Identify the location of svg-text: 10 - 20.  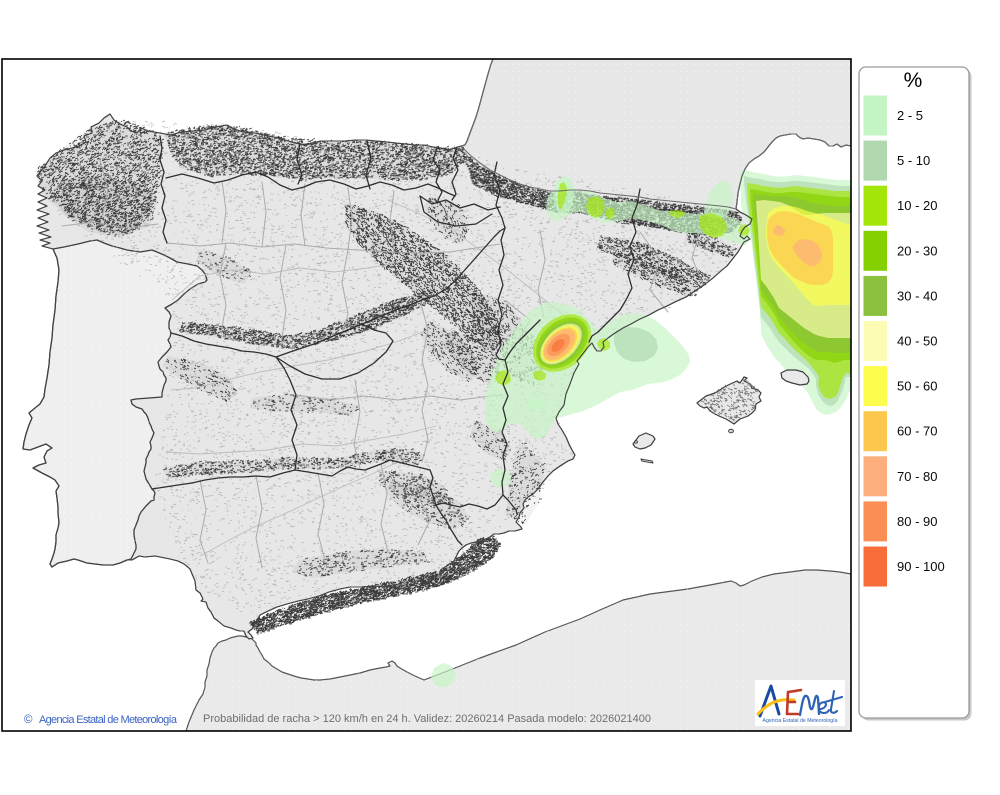
(917, 205).